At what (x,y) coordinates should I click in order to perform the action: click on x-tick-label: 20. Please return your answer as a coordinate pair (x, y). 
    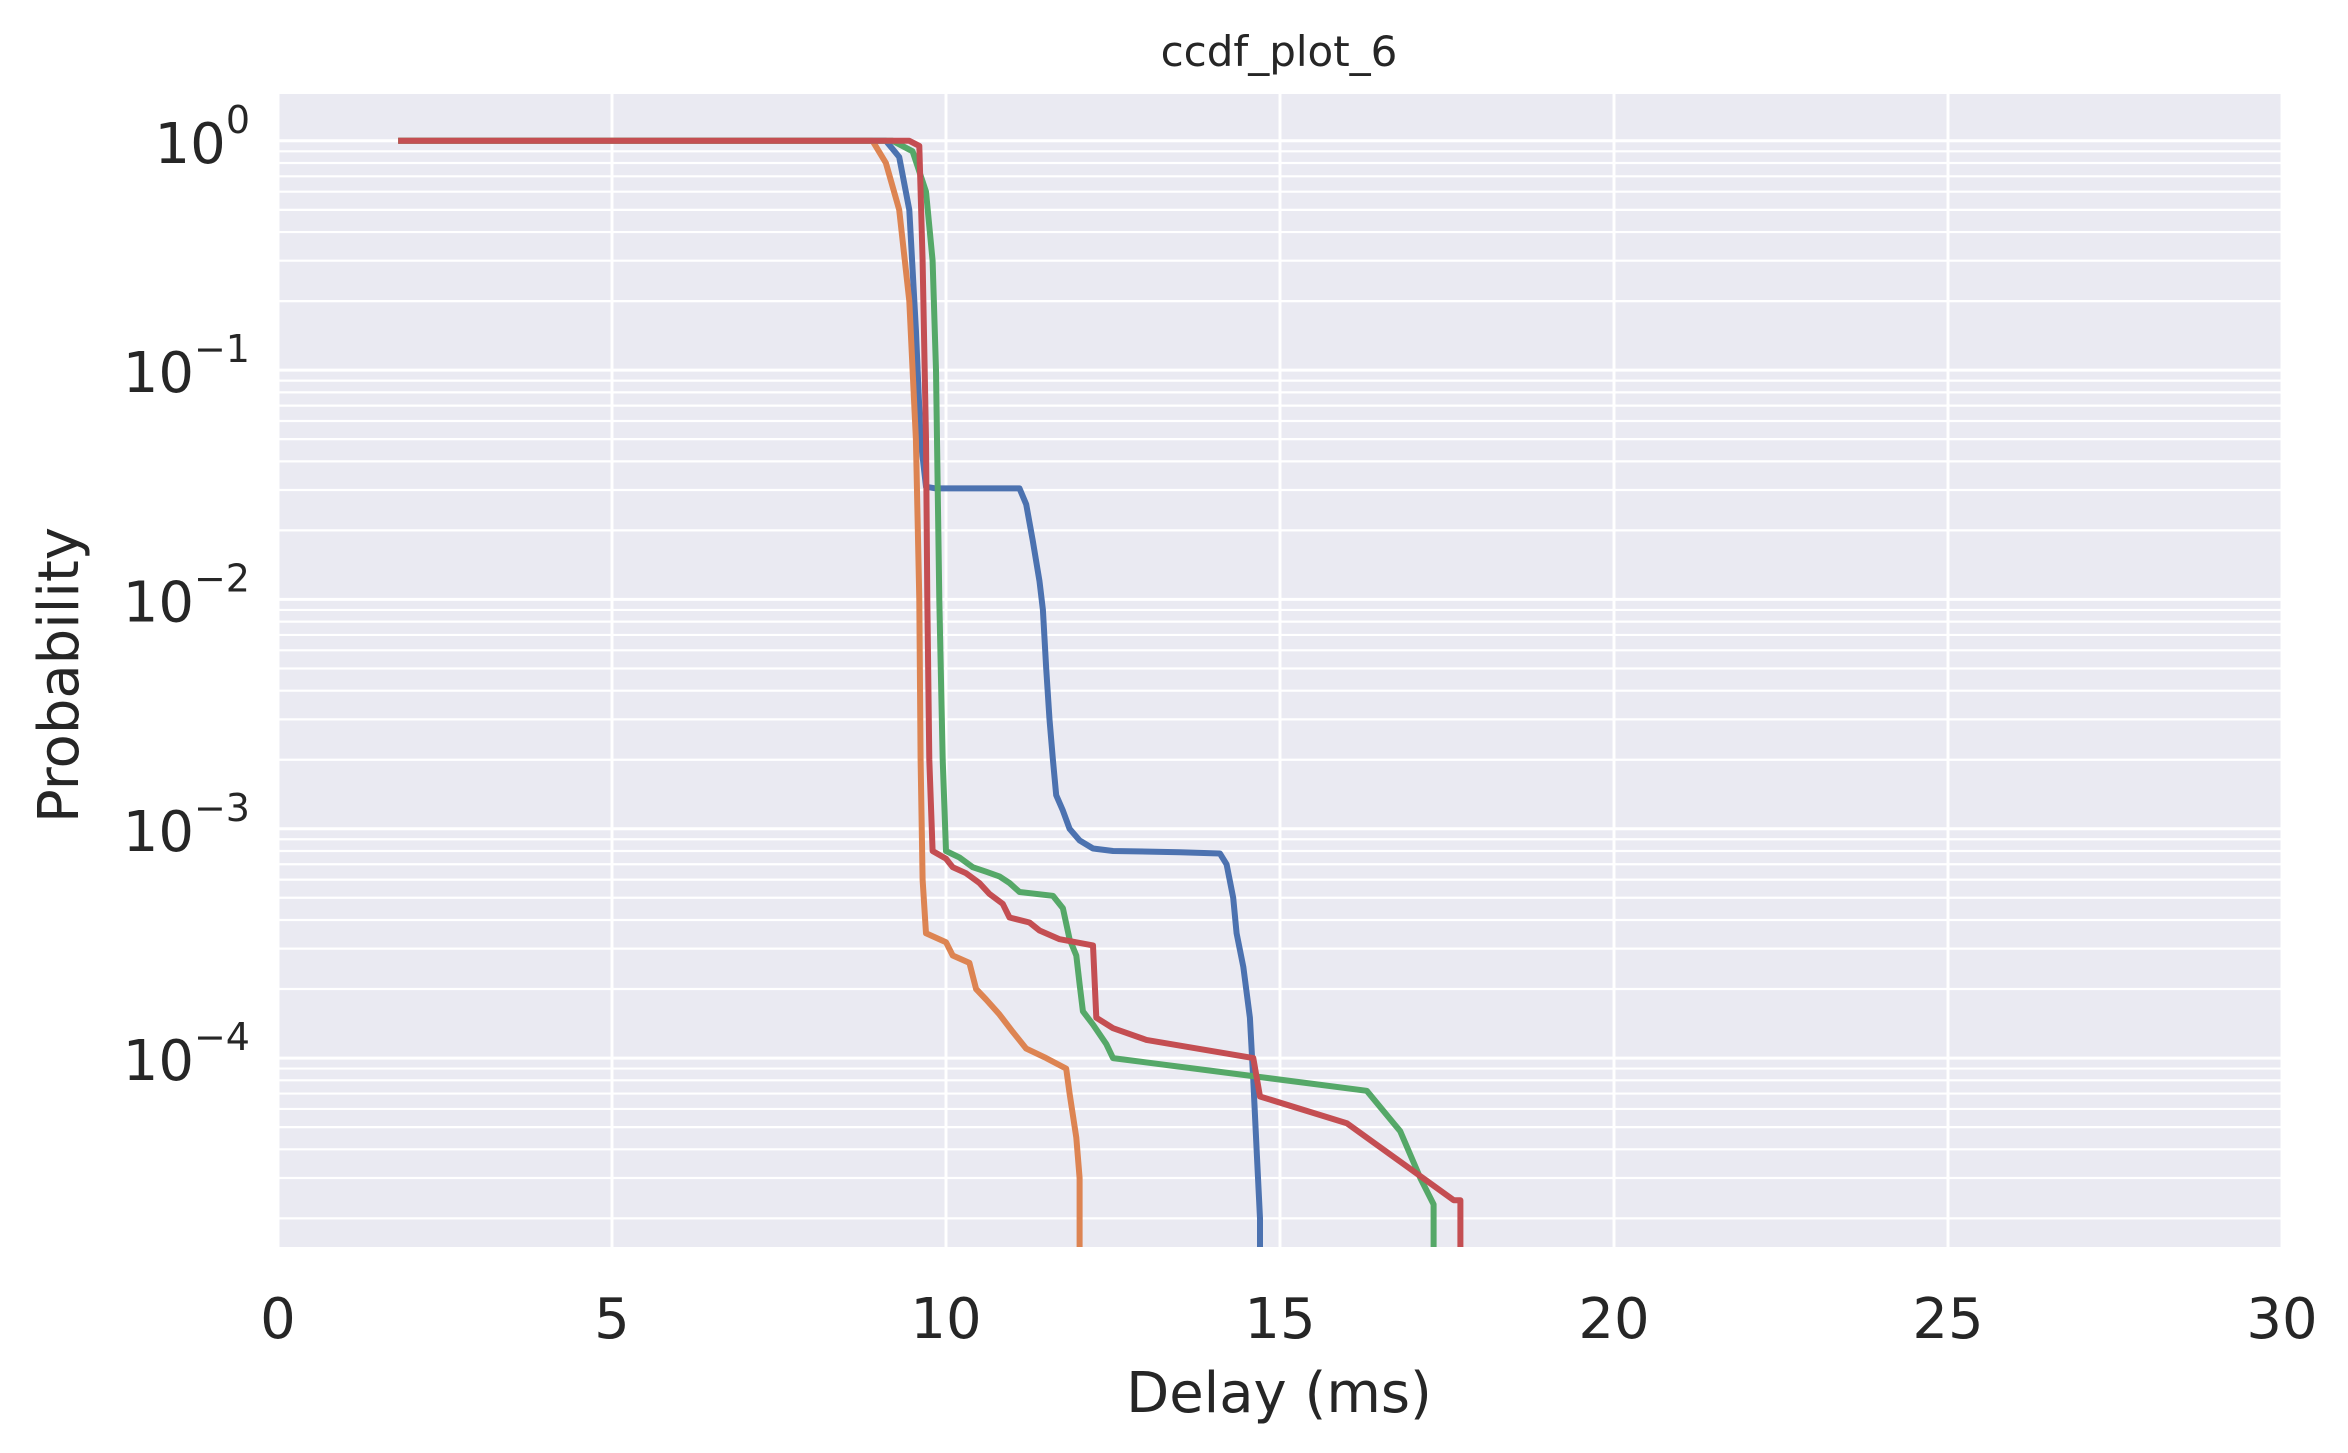
    Looking at the image, I should click on (1613, 1319).